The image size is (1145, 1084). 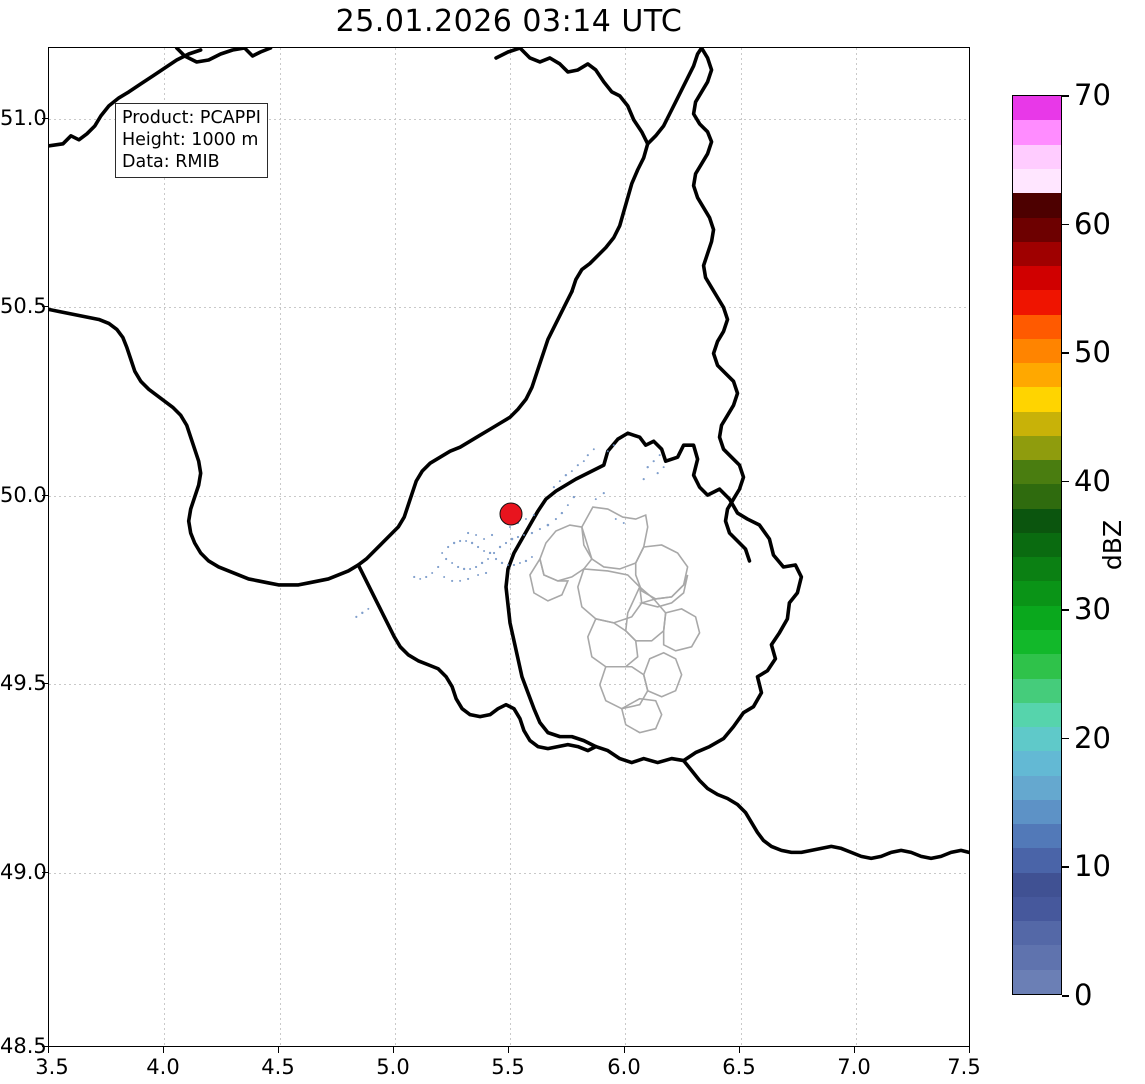 What do you see at coordinates (510, 531) in the screenshot?
I see `radar-echoes` at bounding box center [510, 531].